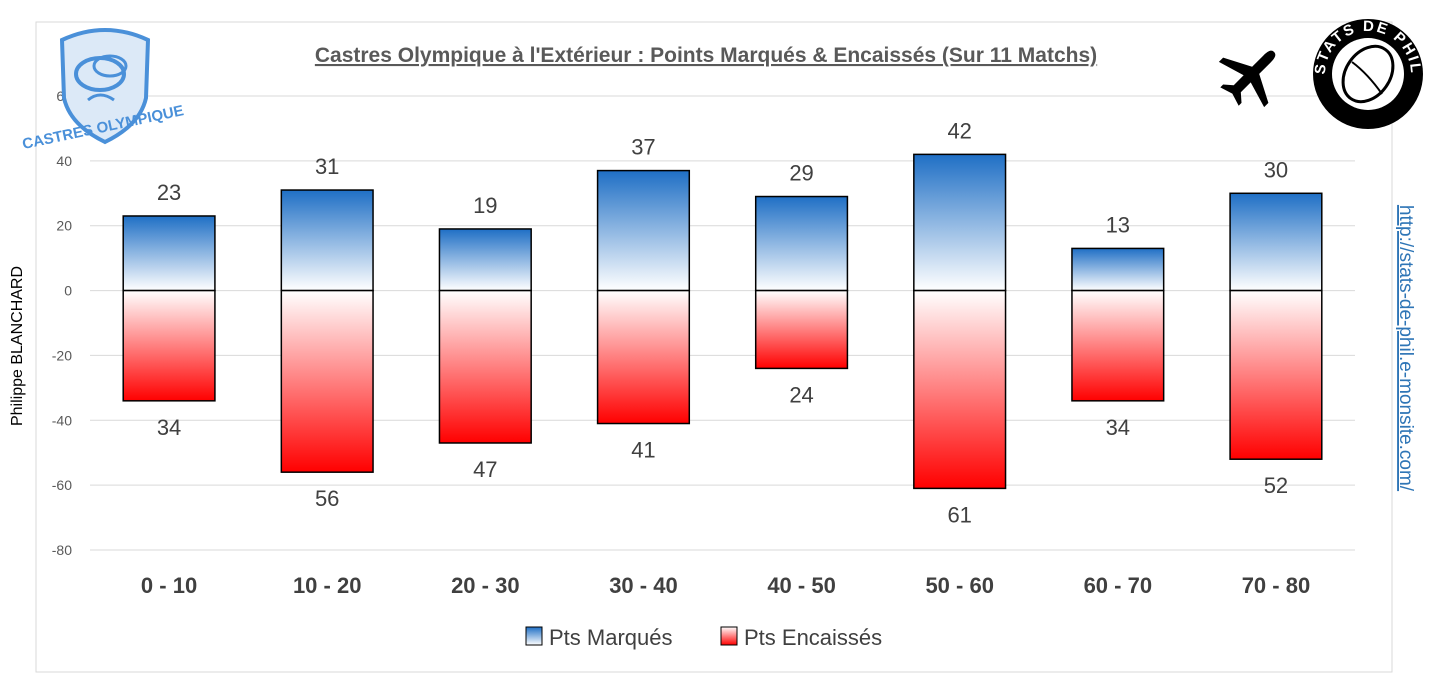  What do you see at coordinates (959, 585) in the screenshot?
I see `x-category-label: 50 - 60` at bounding box center [959, 585].